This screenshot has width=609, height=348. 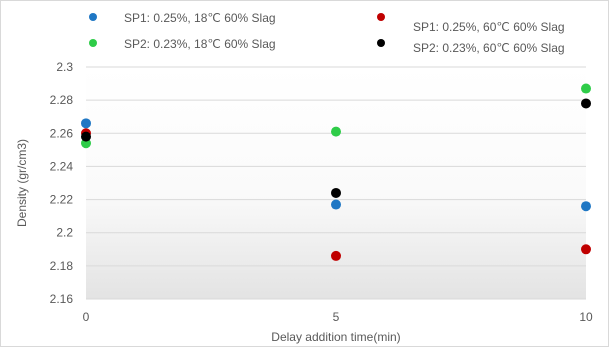 I want to click on x-tick-label: 5, so click(x=336, y=317).